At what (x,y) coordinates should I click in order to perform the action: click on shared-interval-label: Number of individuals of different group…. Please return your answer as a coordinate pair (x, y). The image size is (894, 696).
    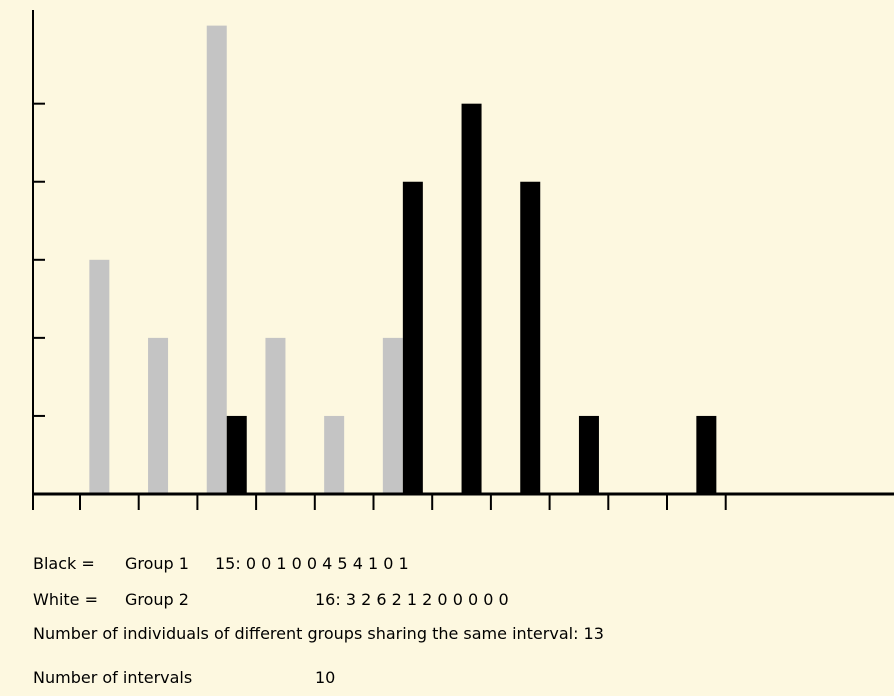
    Looking at the image, I should click on (318, 633).